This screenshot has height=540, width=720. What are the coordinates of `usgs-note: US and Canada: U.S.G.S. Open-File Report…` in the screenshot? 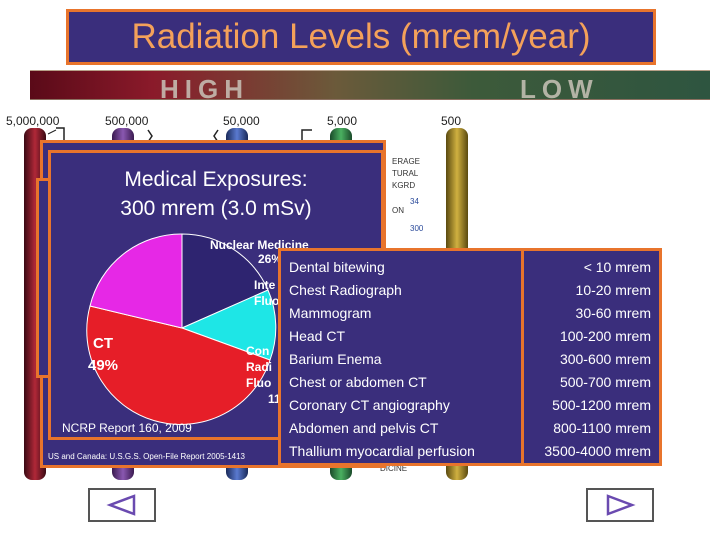 It's located at (146, 456).